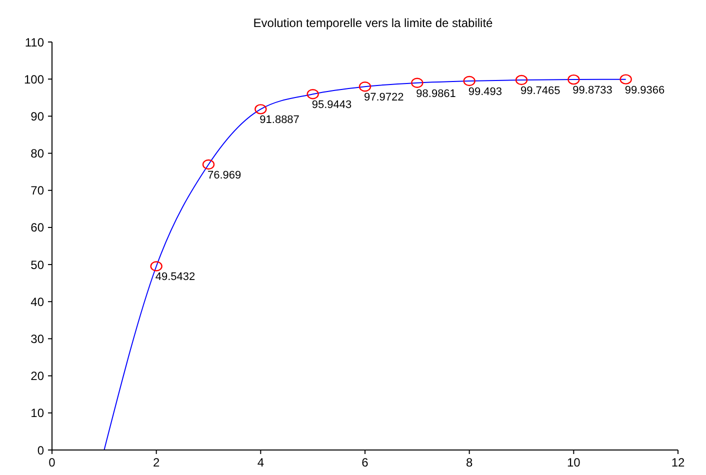 Image resolution: width=706 pixels, height=475 pixels. Describe the element at coordinates (37, 413) in the screenshot. I see `y-tick-label: 10` at that location.